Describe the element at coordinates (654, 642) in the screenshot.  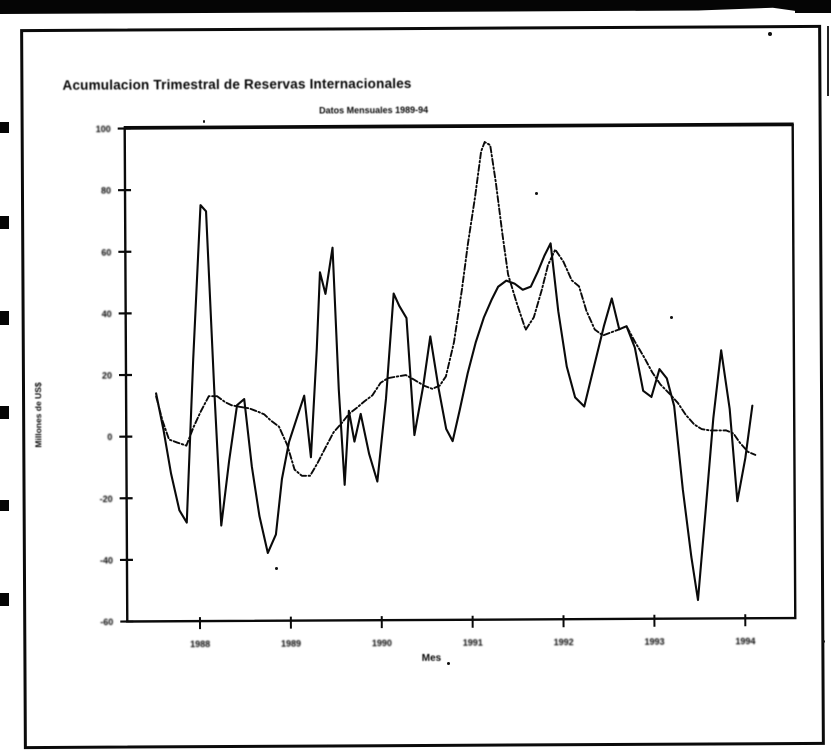
I see `x-tick-label: 1993` at that location.